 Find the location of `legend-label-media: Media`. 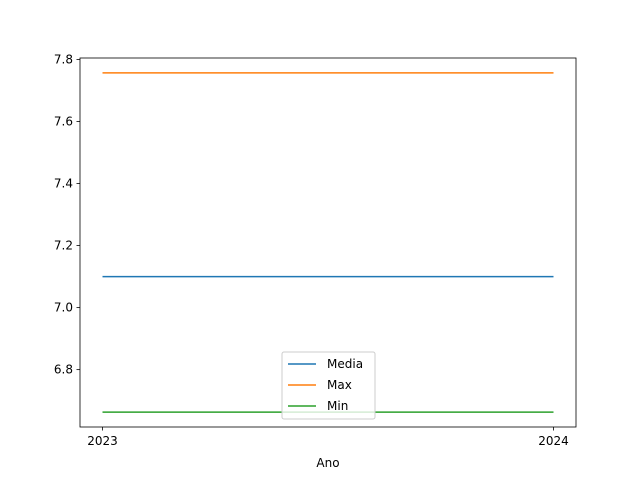

legend-label-media: Media is located at coordinates (345, 364).